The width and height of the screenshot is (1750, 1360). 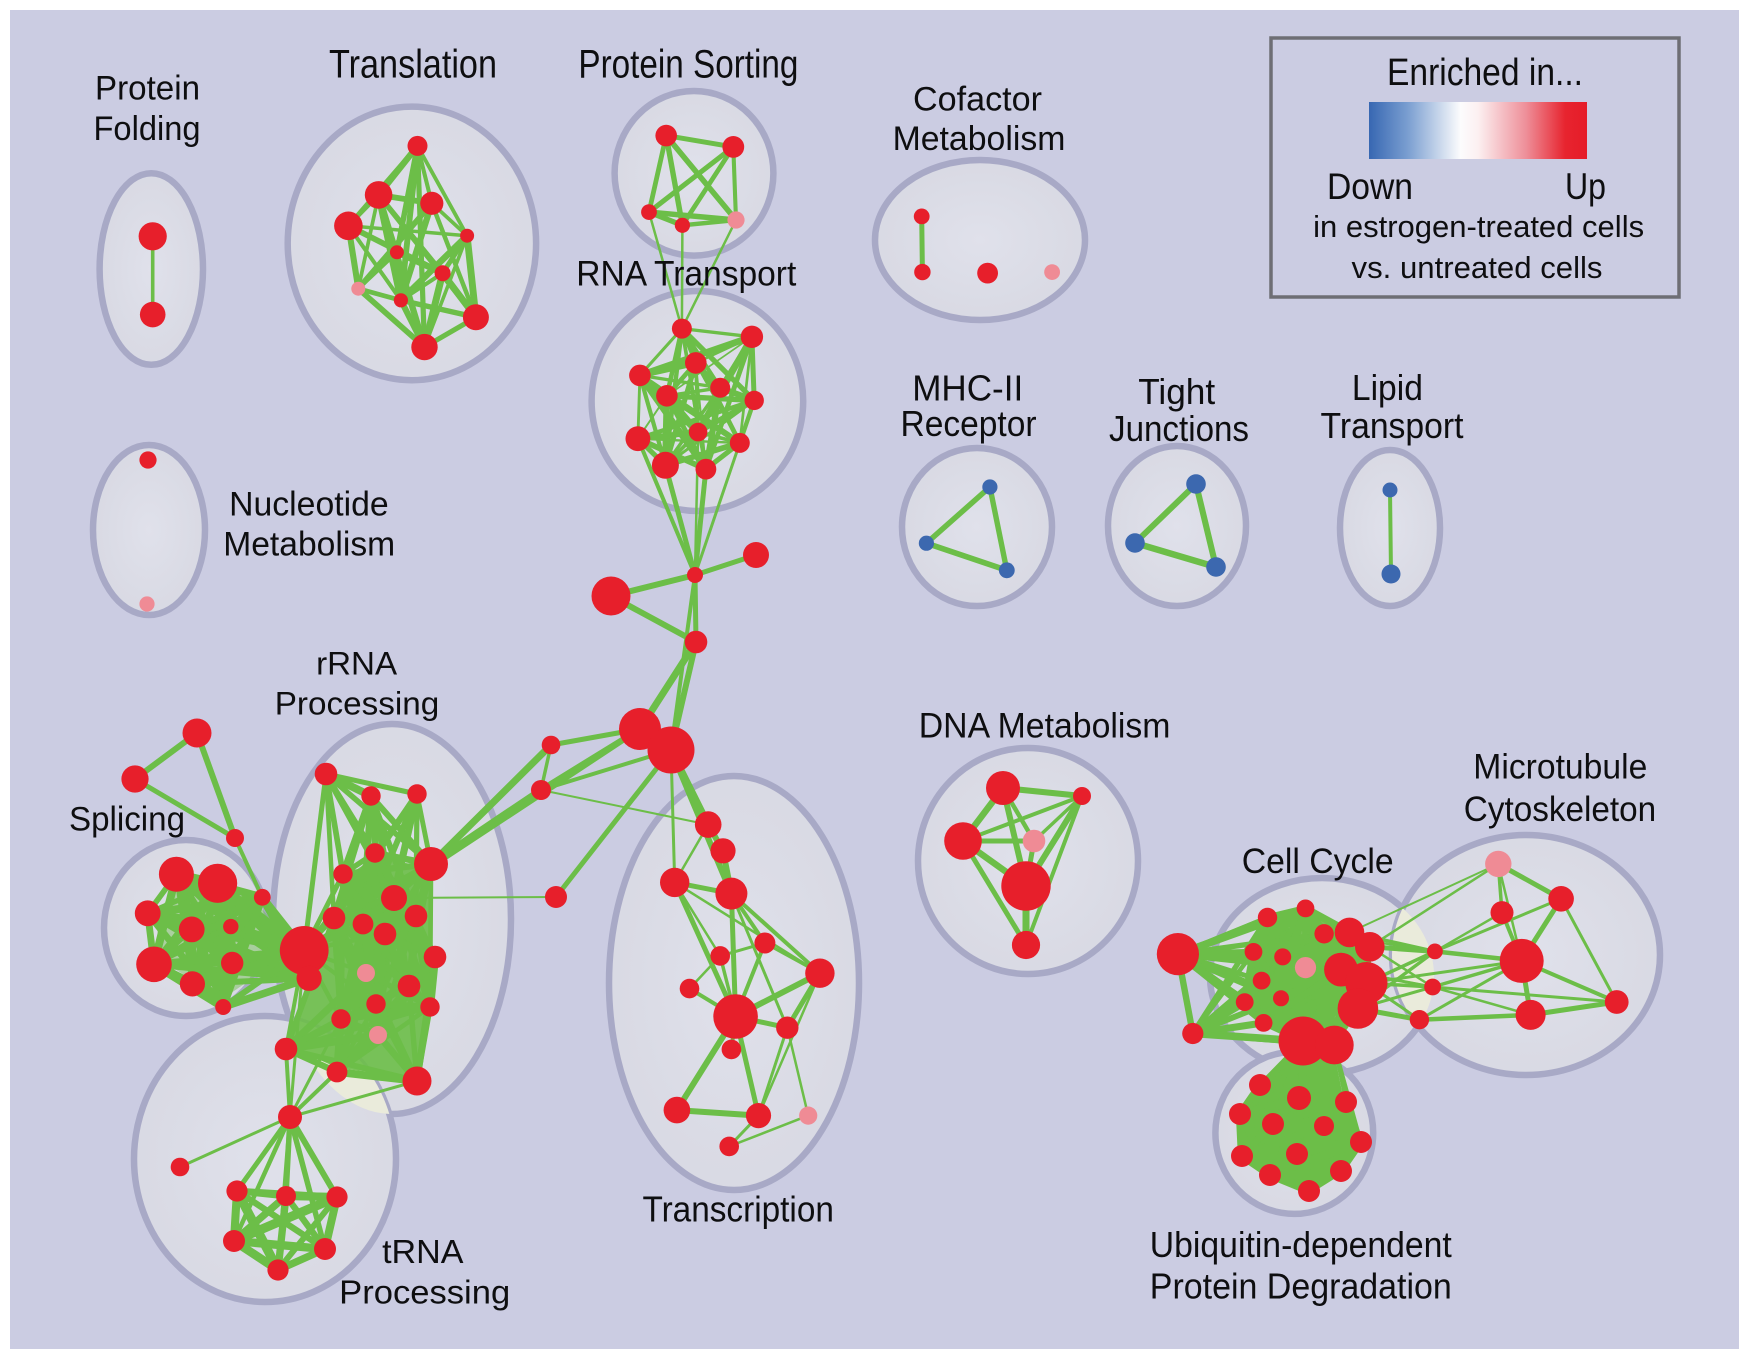 What do you see at coordinates (1392, 425) in the screenshot?
I see `svg-text: Transport` at bounding box center [1392, 425].